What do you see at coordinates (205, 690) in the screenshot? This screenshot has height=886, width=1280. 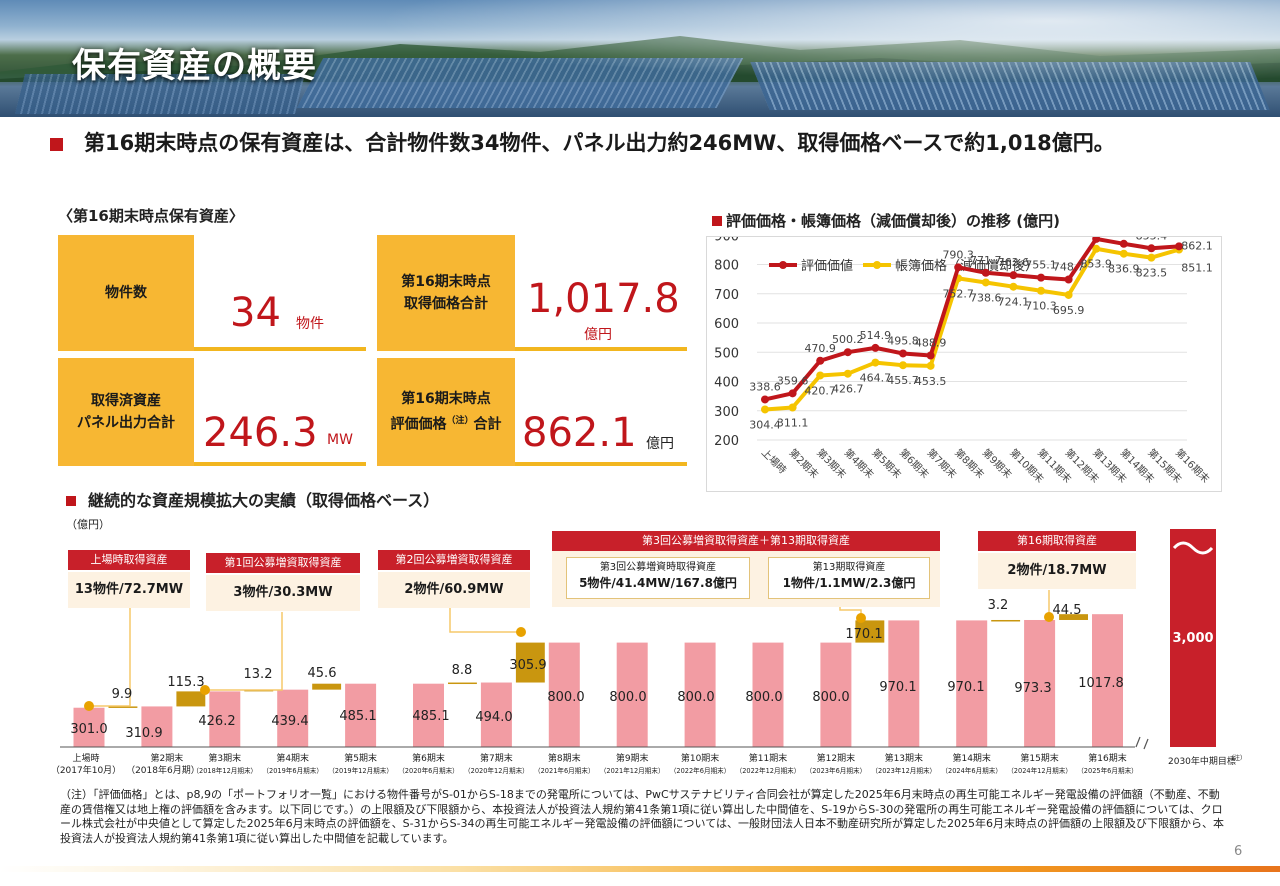 I see `connector-dot` at bounding box center [205, 690].